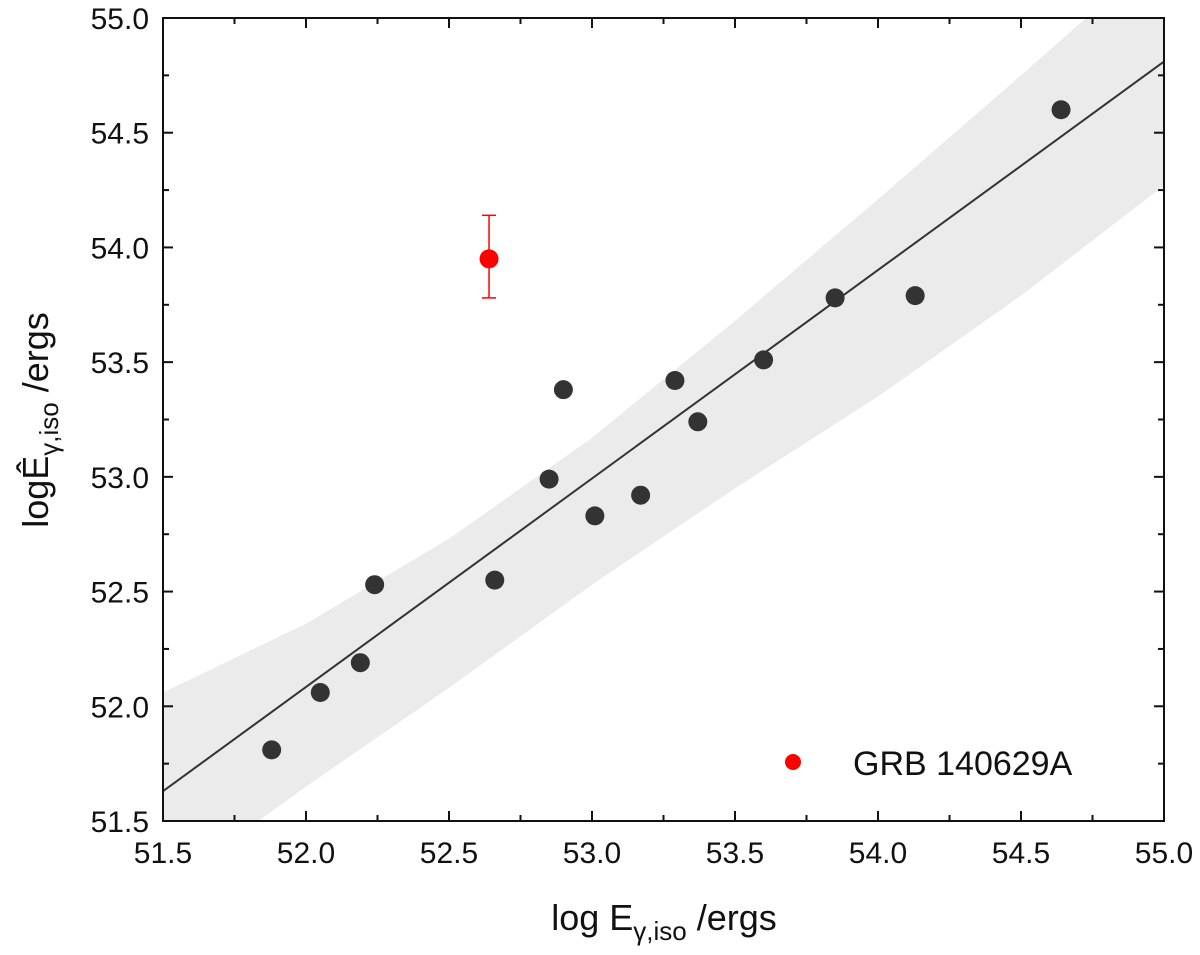 This screenshot has width=1200, height=955. What do you see at coordinates (489, 259) in the screenshot?
I see `highlight-point` at bounding box center [489, 259].